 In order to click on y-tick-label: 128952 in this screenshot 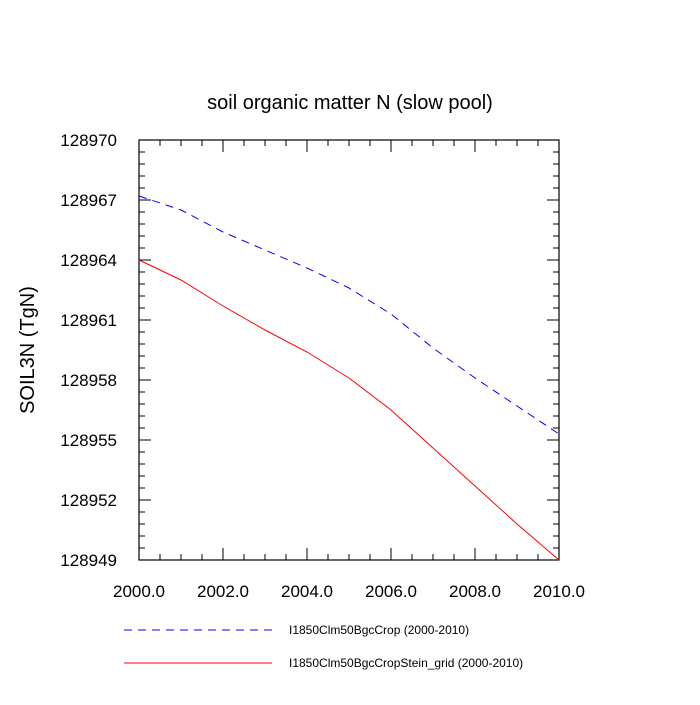, I will do `click(88, 500)`.